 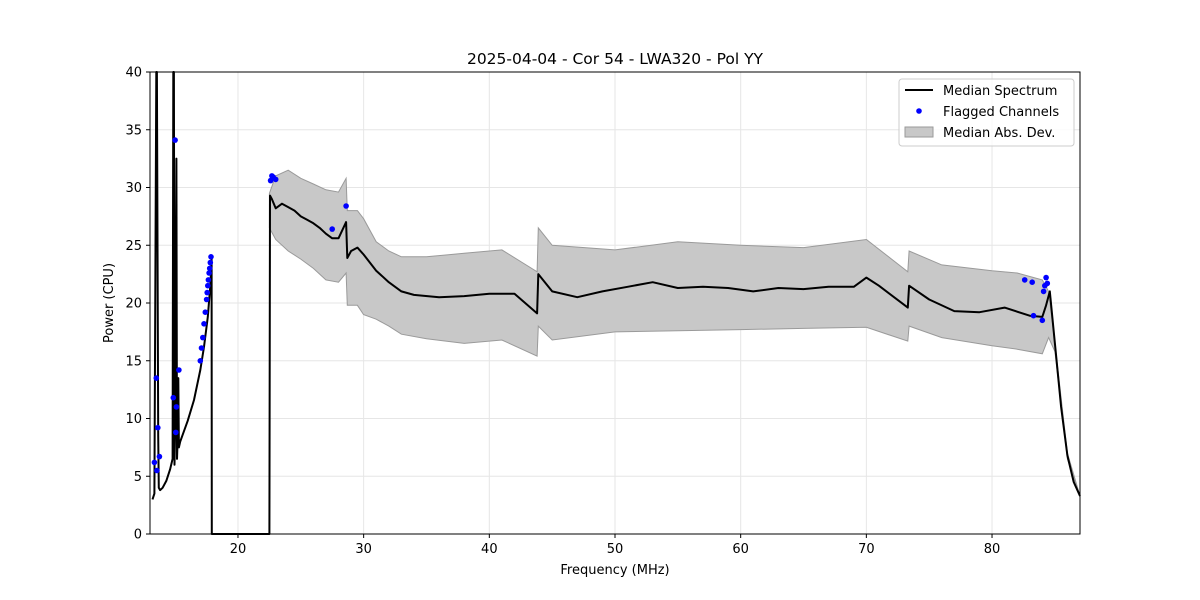 What do you see at coordinates (133, 419) in the screenshot?
I see `y-tick-label: 10` at bounding box center [133, 419].